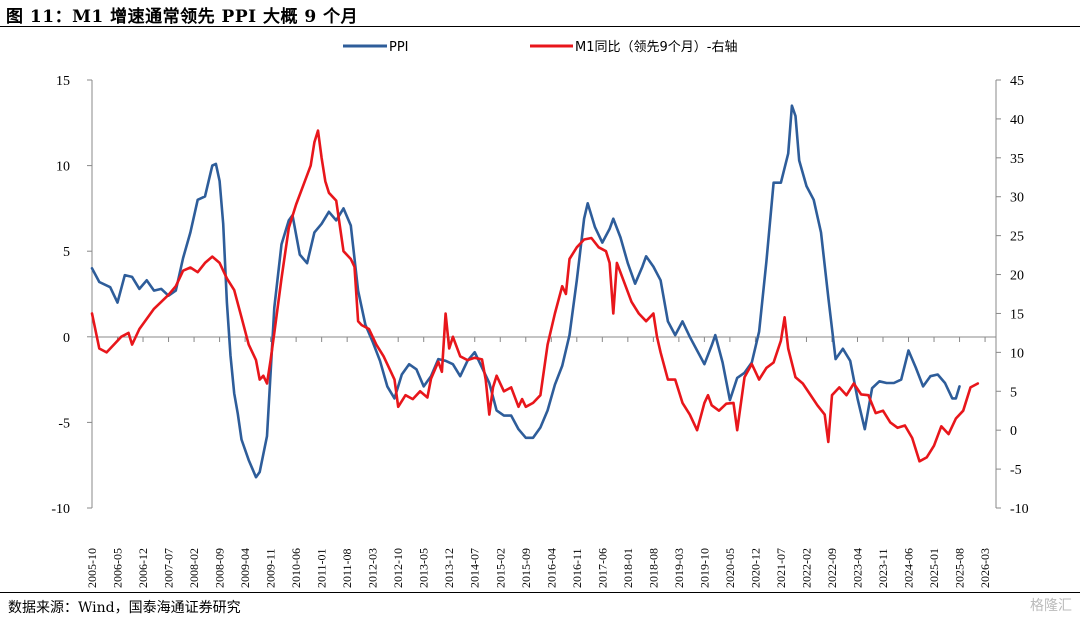 The image size is (1080, 618). I want to click on x-tick-label: 2018-08, so click(653, 568).